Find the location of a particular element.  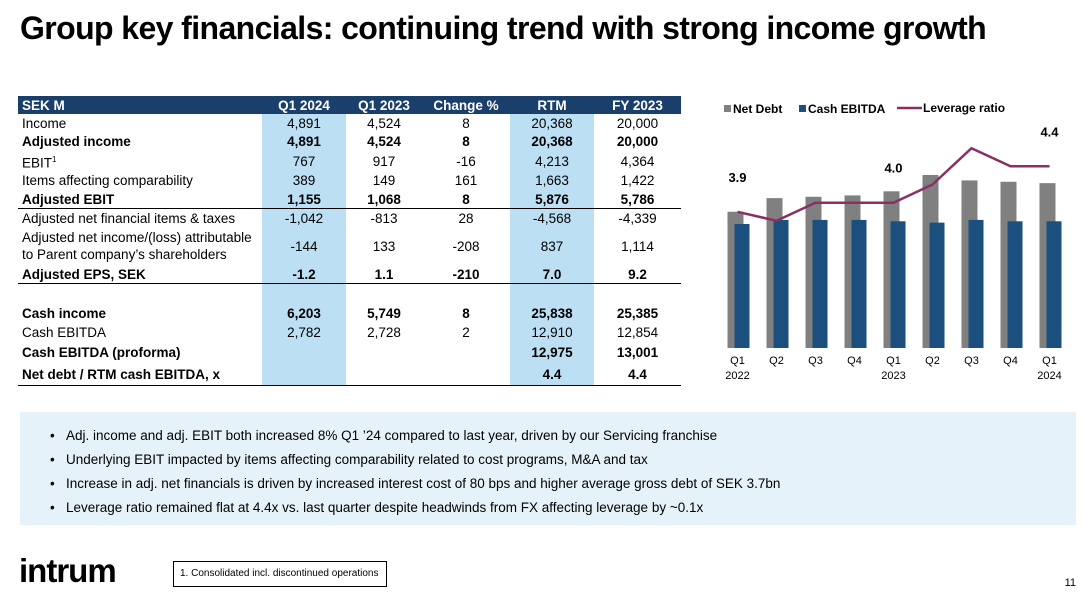

data-label-leverage: 4.4 is located at coordinates (1049, 131).